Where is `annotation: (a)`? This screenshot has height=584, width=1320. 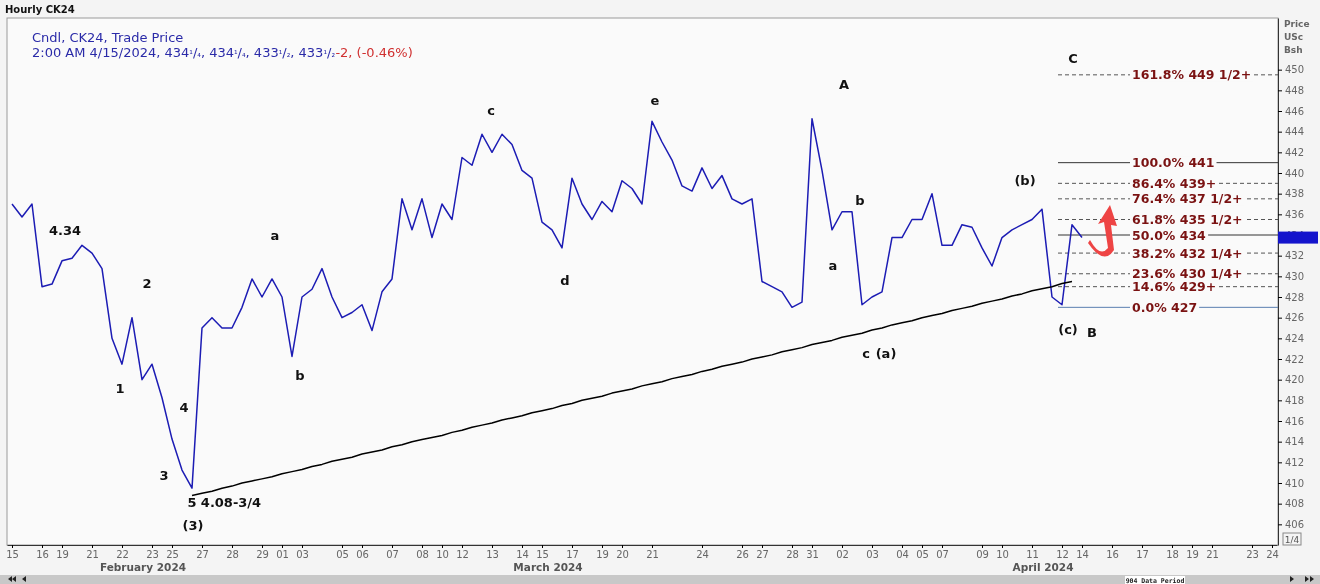
annotation: (a) is located at coordinates (886, 353).